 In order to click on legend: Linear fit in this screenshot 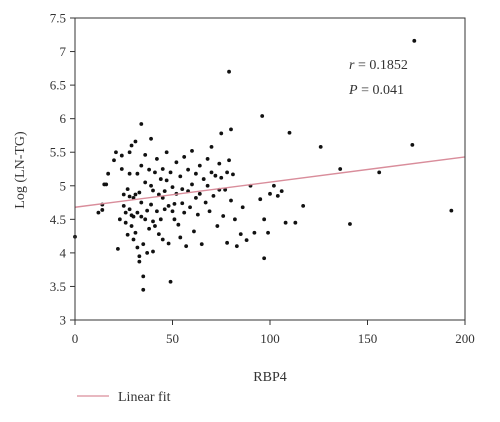, I will do `click(124, 397)`.